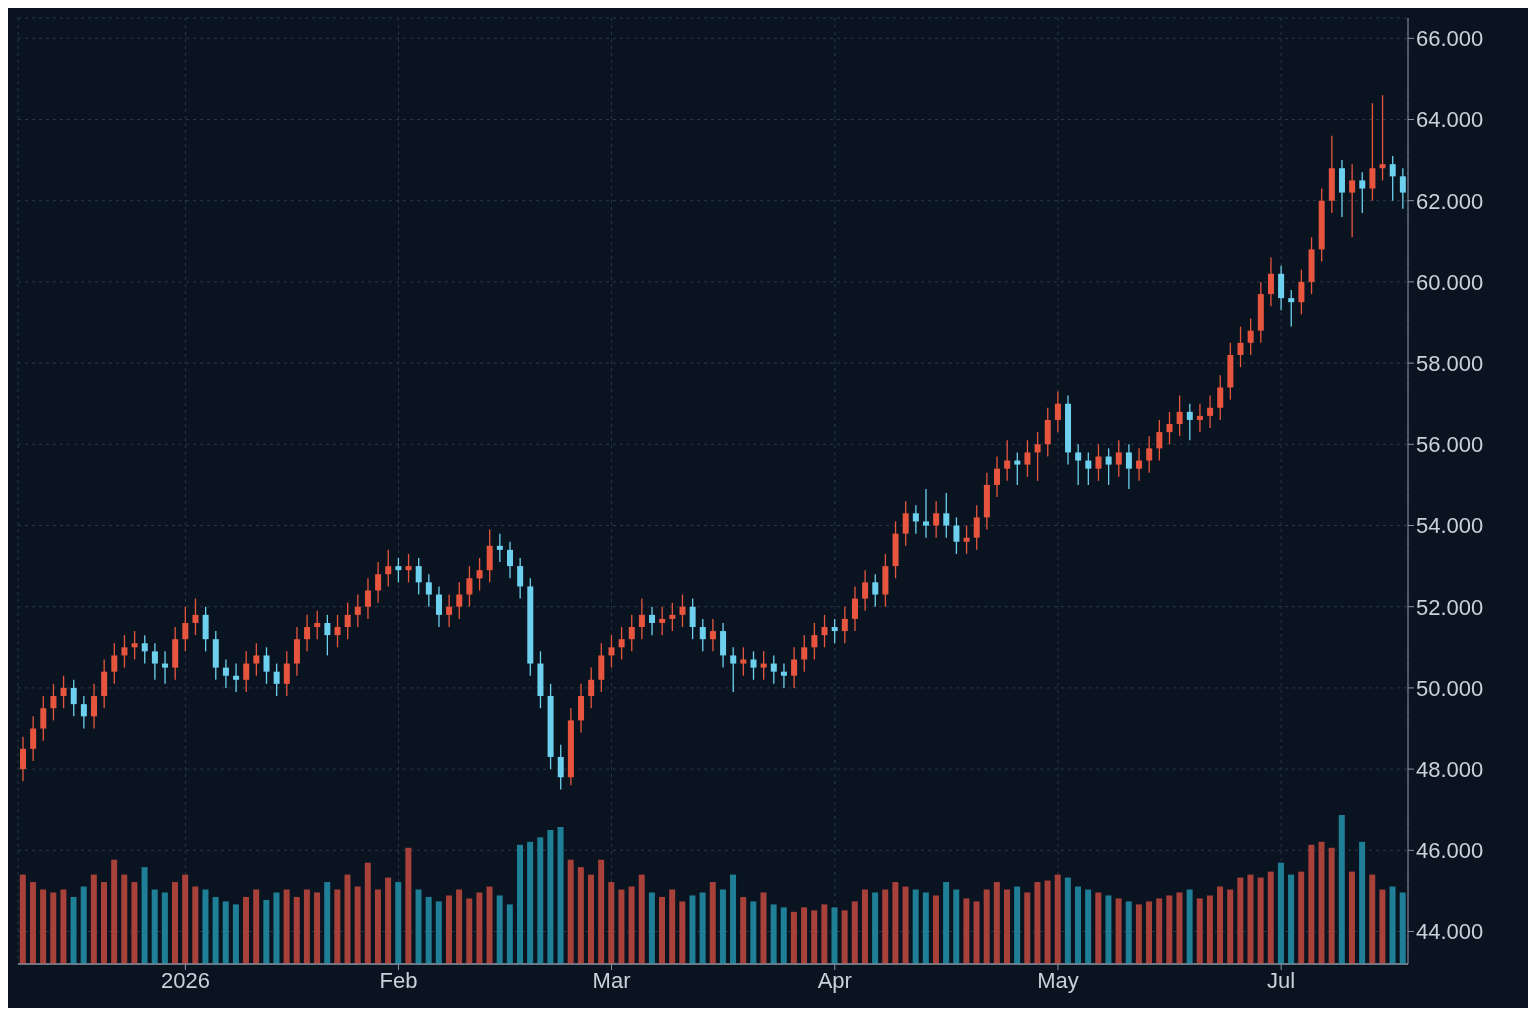 The width and height of the screenshot is (1536, 1024). Describe the element at coordinates (1450, 526) in the screenshot. I see `y-tick-label: 54.000` at that location.